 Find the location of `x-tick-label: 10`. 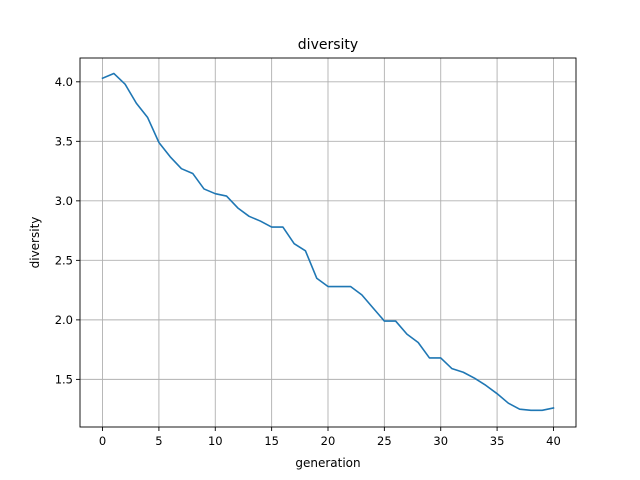

x-tick-label: 10 is located at coordinates (215, 441).